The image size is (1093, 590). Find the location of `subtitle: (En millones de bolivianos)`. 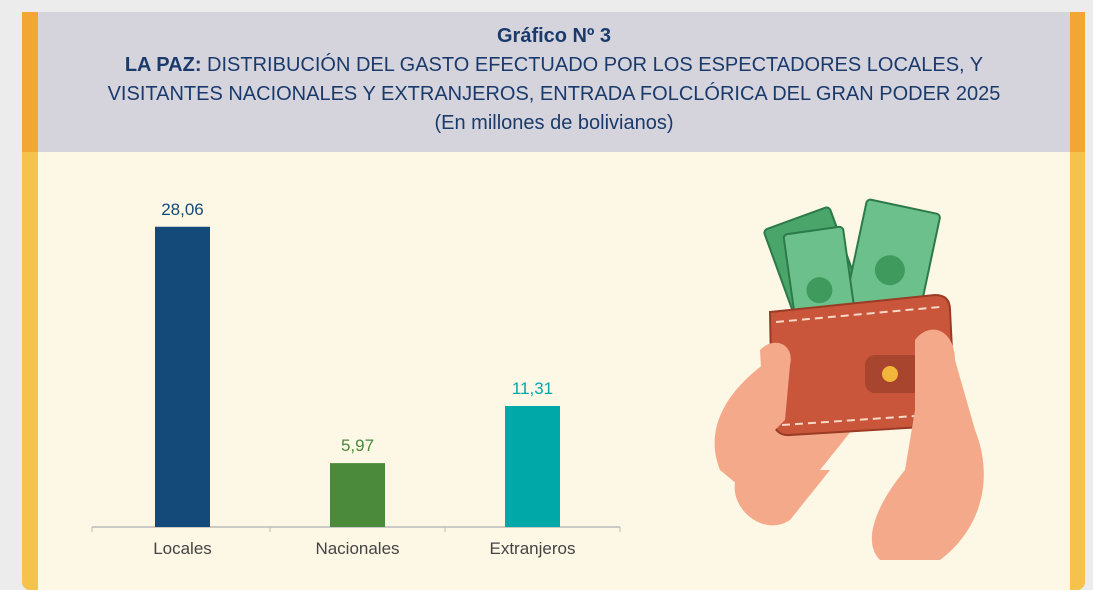

subtitle: (En millones de bolivianos) is located at coordinates (554, 123).